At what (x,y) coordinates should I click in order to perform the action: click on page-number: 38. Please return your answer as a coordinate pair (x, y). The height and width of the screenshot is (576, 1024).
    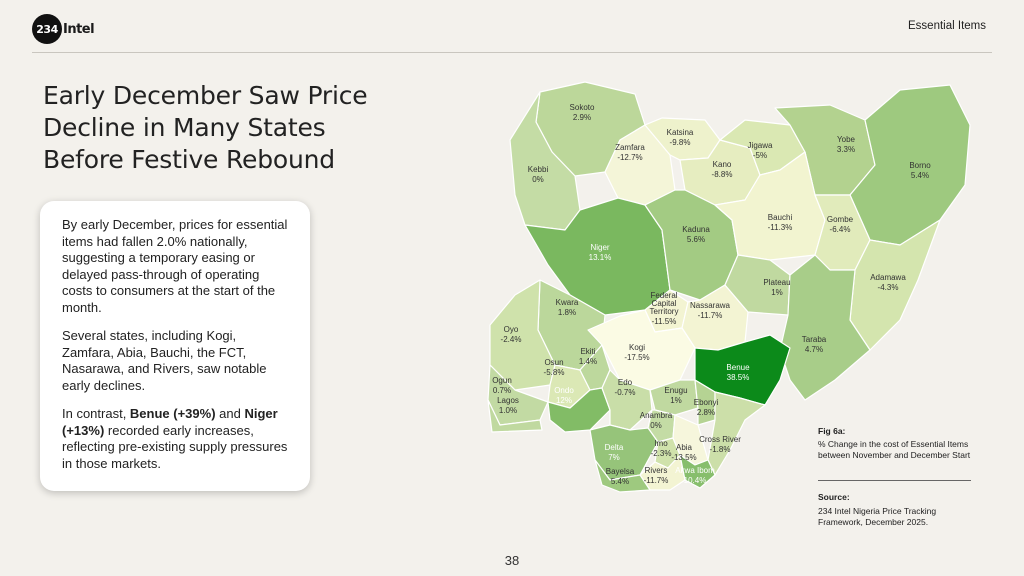
    Looking at the image, I should click on (512, 560).